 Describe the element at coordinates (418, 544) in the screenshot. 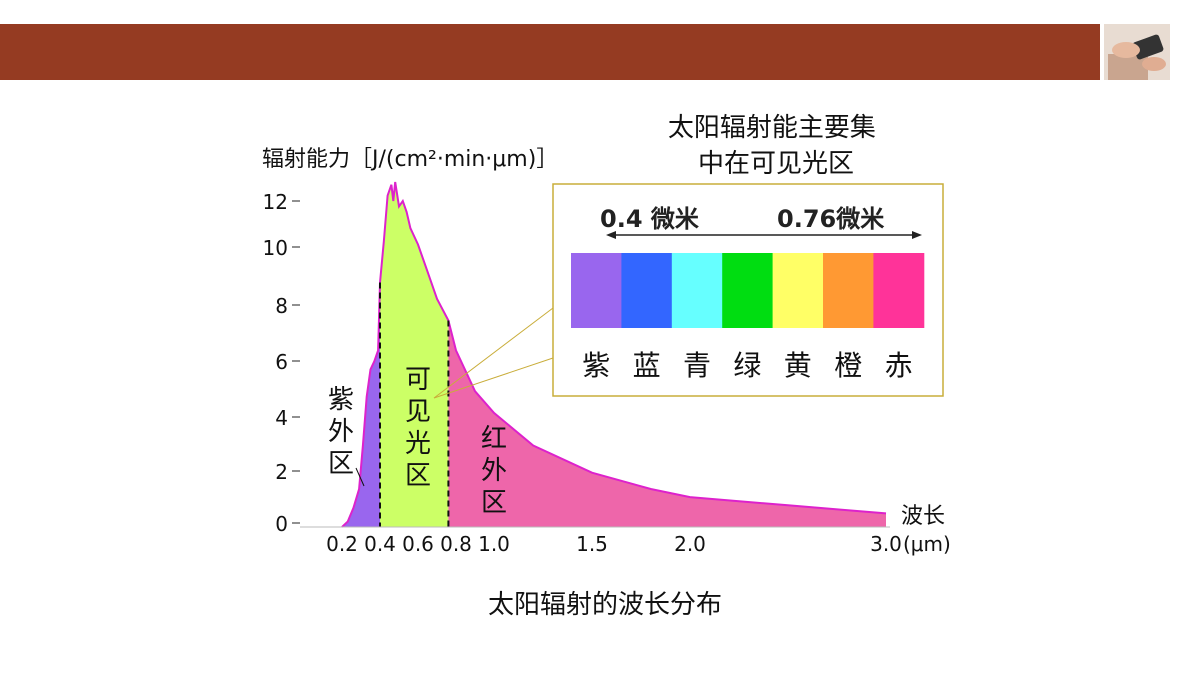

I see `x-tick-label: 0.6` at that location.